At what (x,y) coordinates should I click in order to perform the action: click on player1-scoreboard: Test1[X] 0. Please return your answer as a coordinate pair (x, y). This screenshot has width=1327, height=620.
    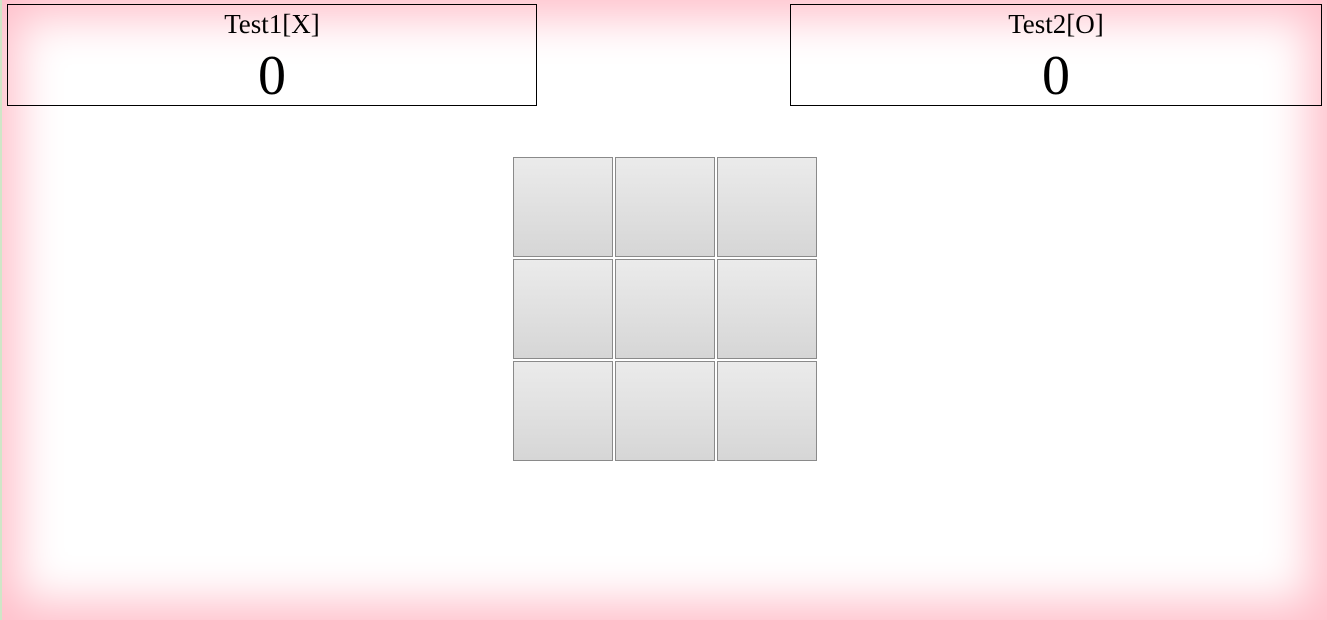
    Looking at the image, I should click on (272, 55).